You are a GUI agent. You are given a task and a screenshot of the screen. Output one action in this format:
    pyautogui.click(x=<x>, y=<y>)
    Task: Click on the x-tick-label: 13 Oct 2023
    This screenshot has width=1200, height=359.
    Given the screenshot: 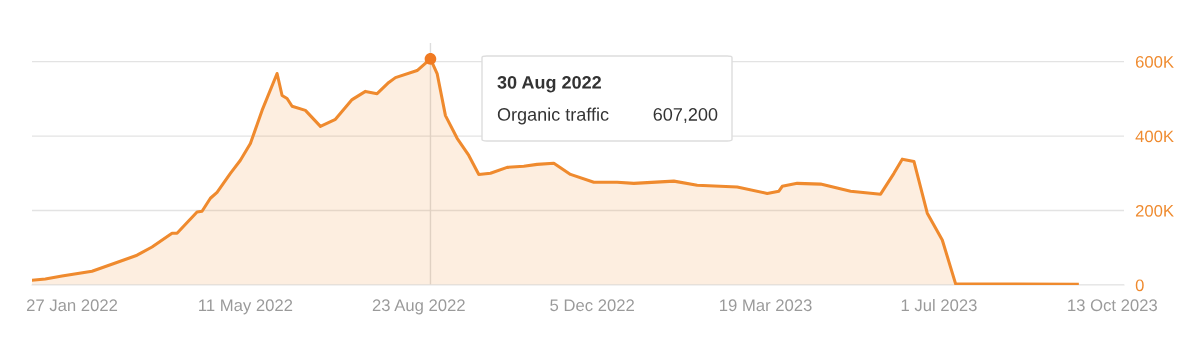 What is the action you would take?
    pyautogui.click(x=1112, y=305)
    